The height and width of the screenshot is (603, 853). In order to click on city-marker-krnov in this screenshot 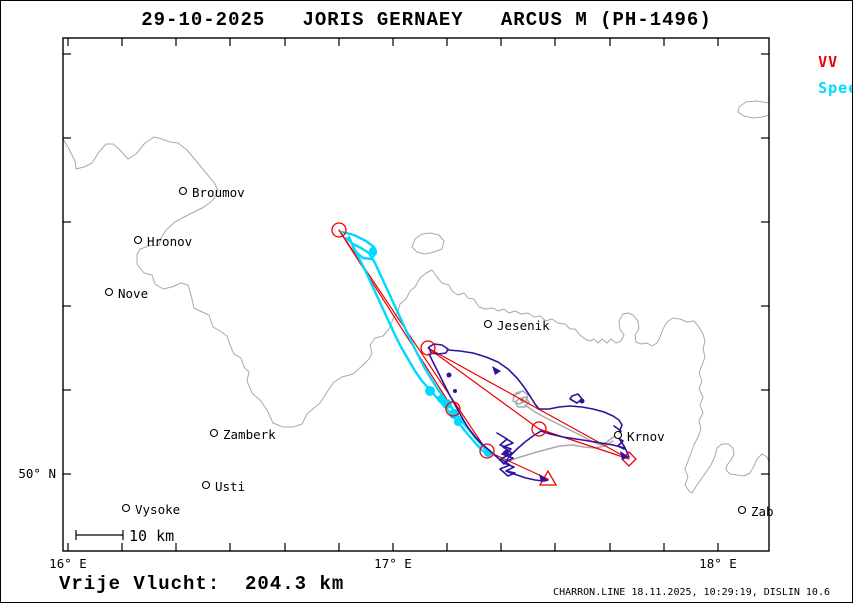, I will do `click(618, 435)`.